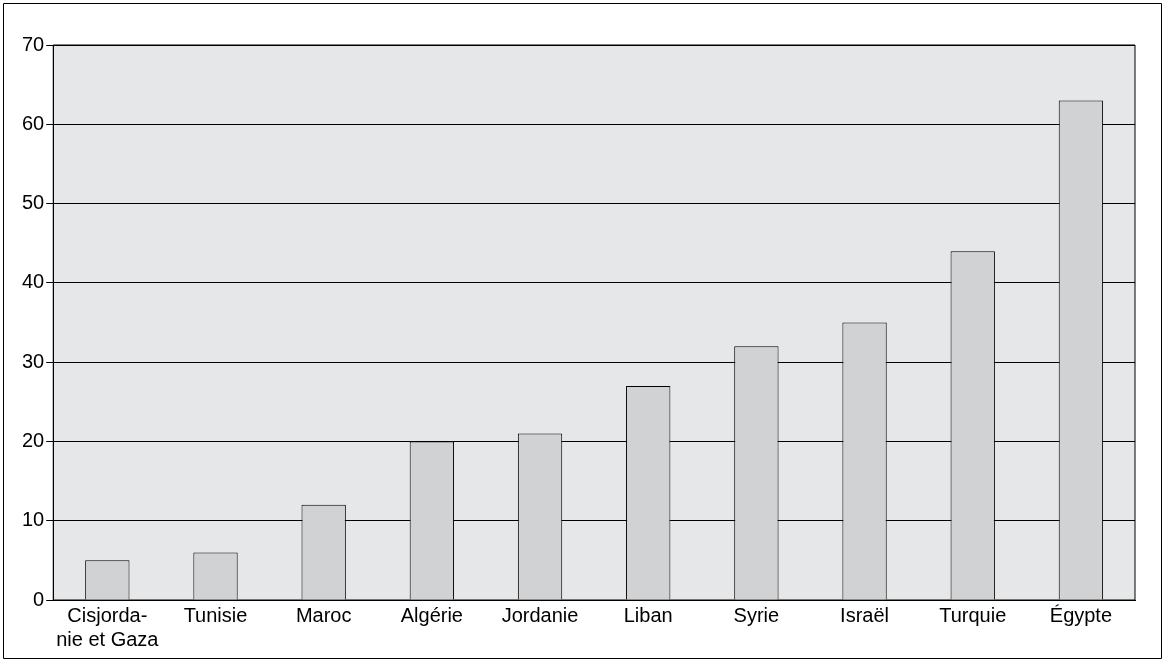 The width and height of the screenshot is (1165, 662). What do you see at coordinates (33, 281) in the screenshot?
I see `y-tick-label: 40` at bounding box center [33, 281].